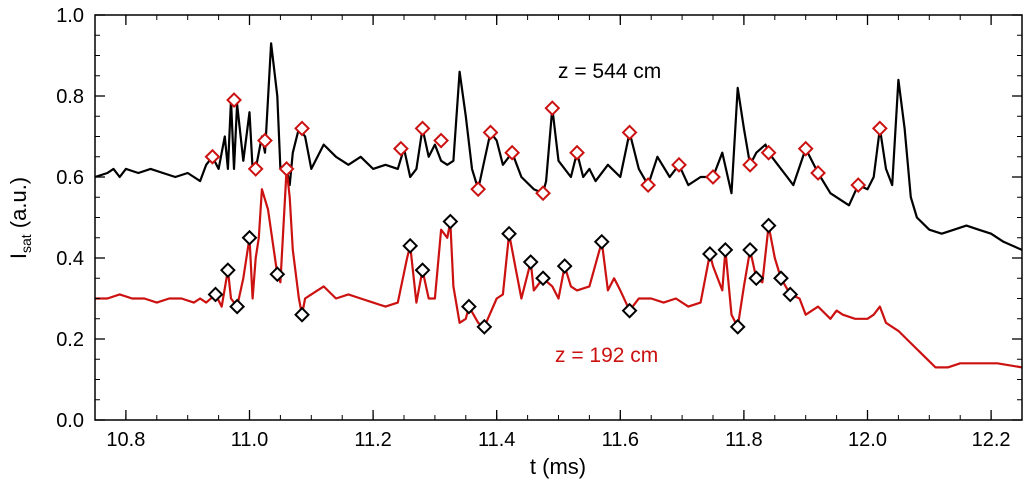 The image size is (1024, 487). Describe the element at coordinates (249, 440) in the screenshot. I see `x-tick-label: 11.0` at that location.